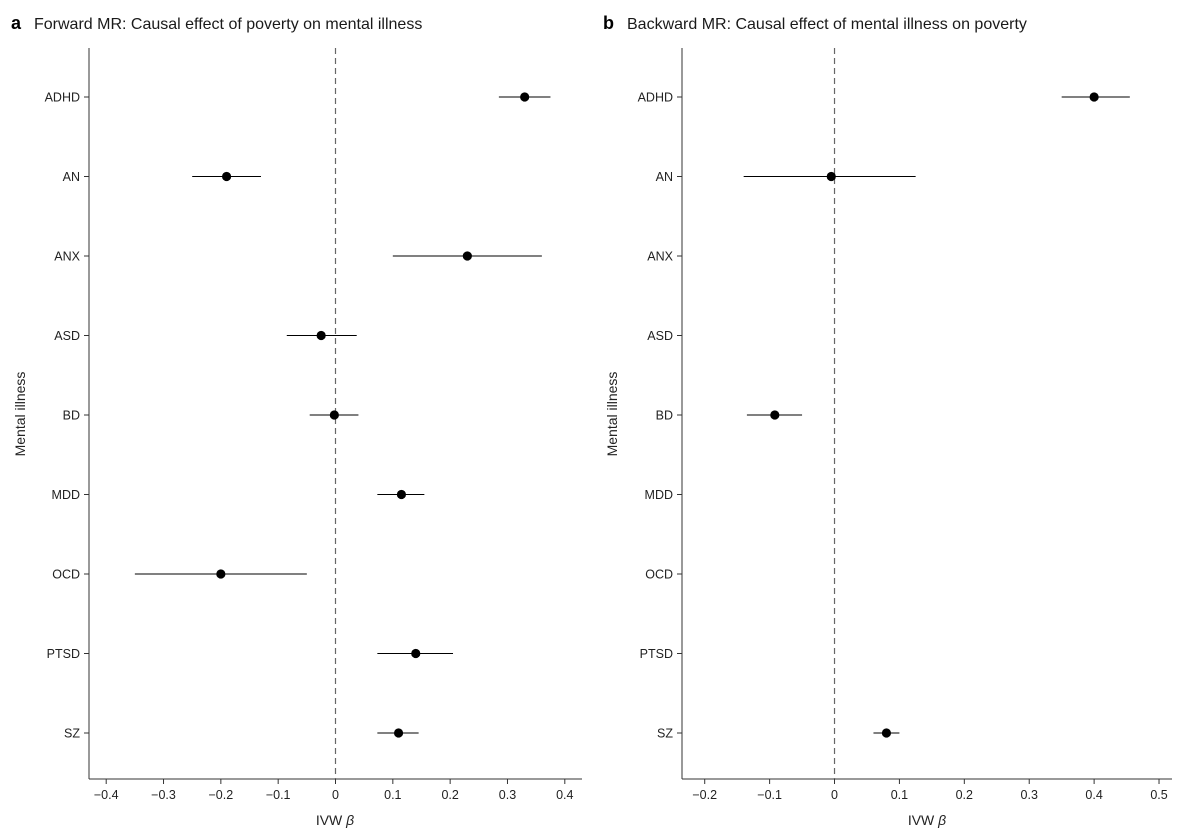  What do you see at coordinates (349, 820) in the screenshot?
I see `panel-a-x-axis-label-symbol: β` at bounding box center [349, 820].